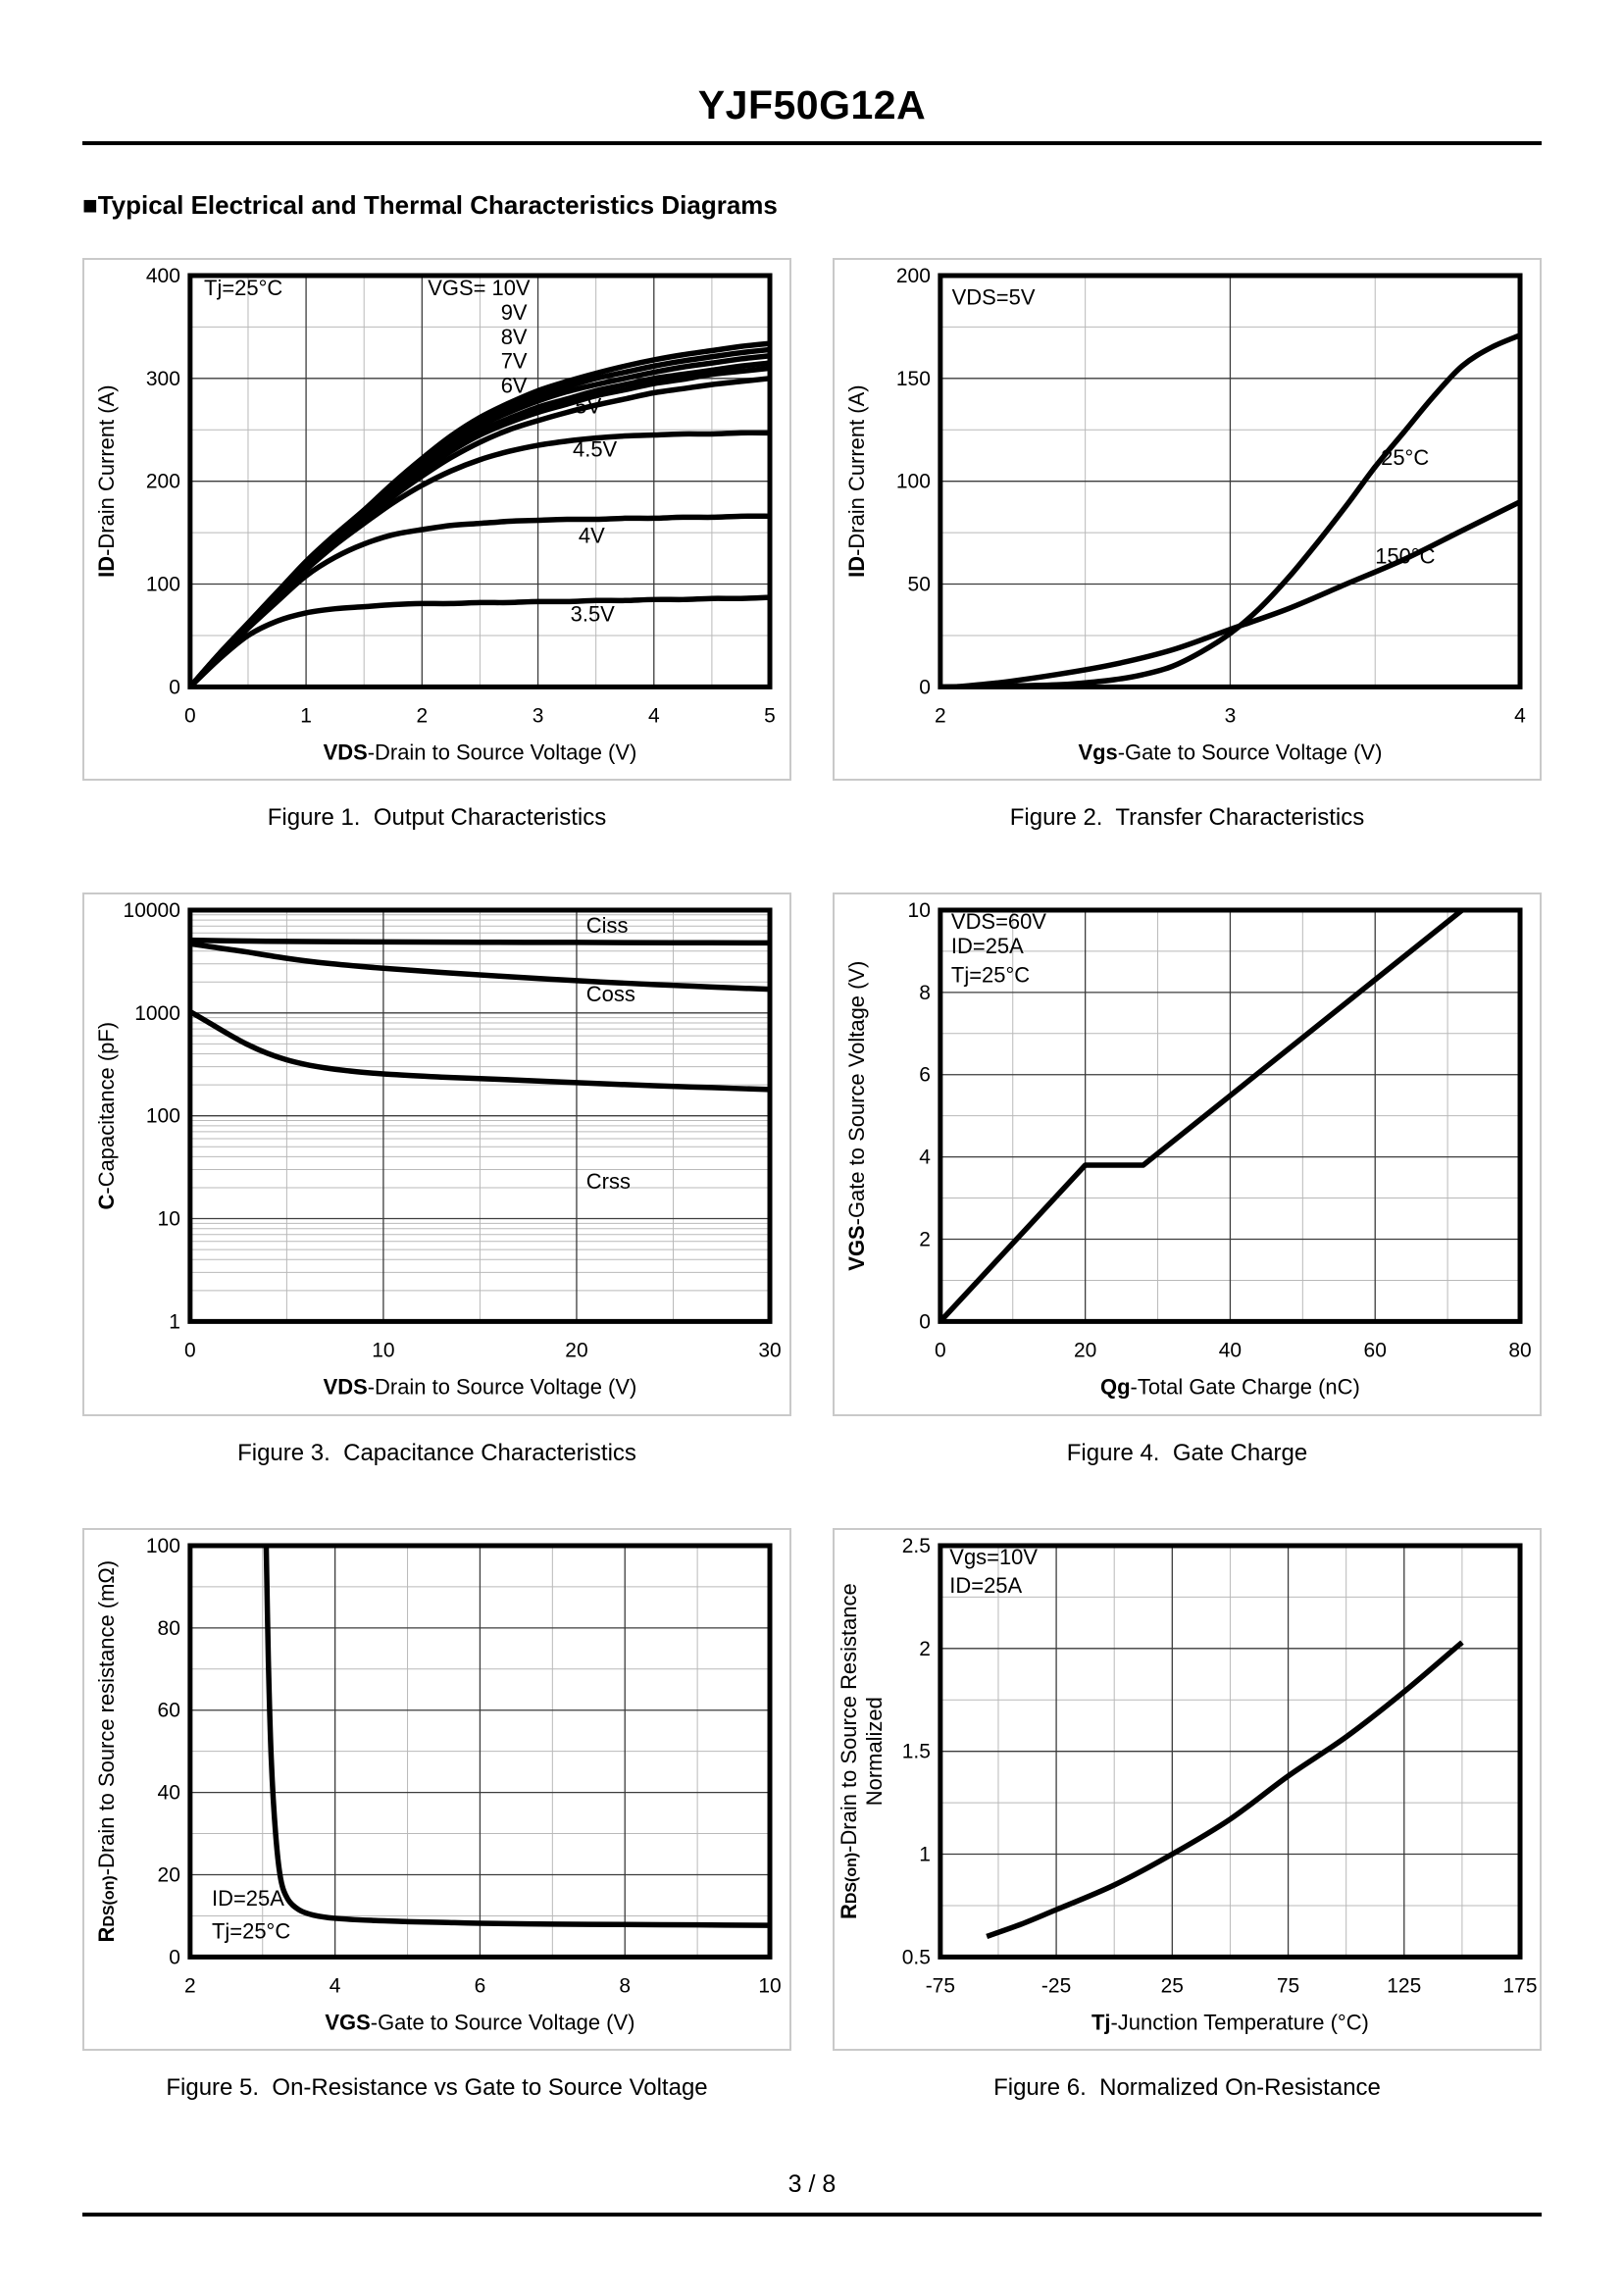 The width and height of the screenshot is (1624, 2294). Describe the element at coordinates (437, 818) in the screenshot. I see `figure-caption-1: Figure 1. Output Characteristics` at that location.